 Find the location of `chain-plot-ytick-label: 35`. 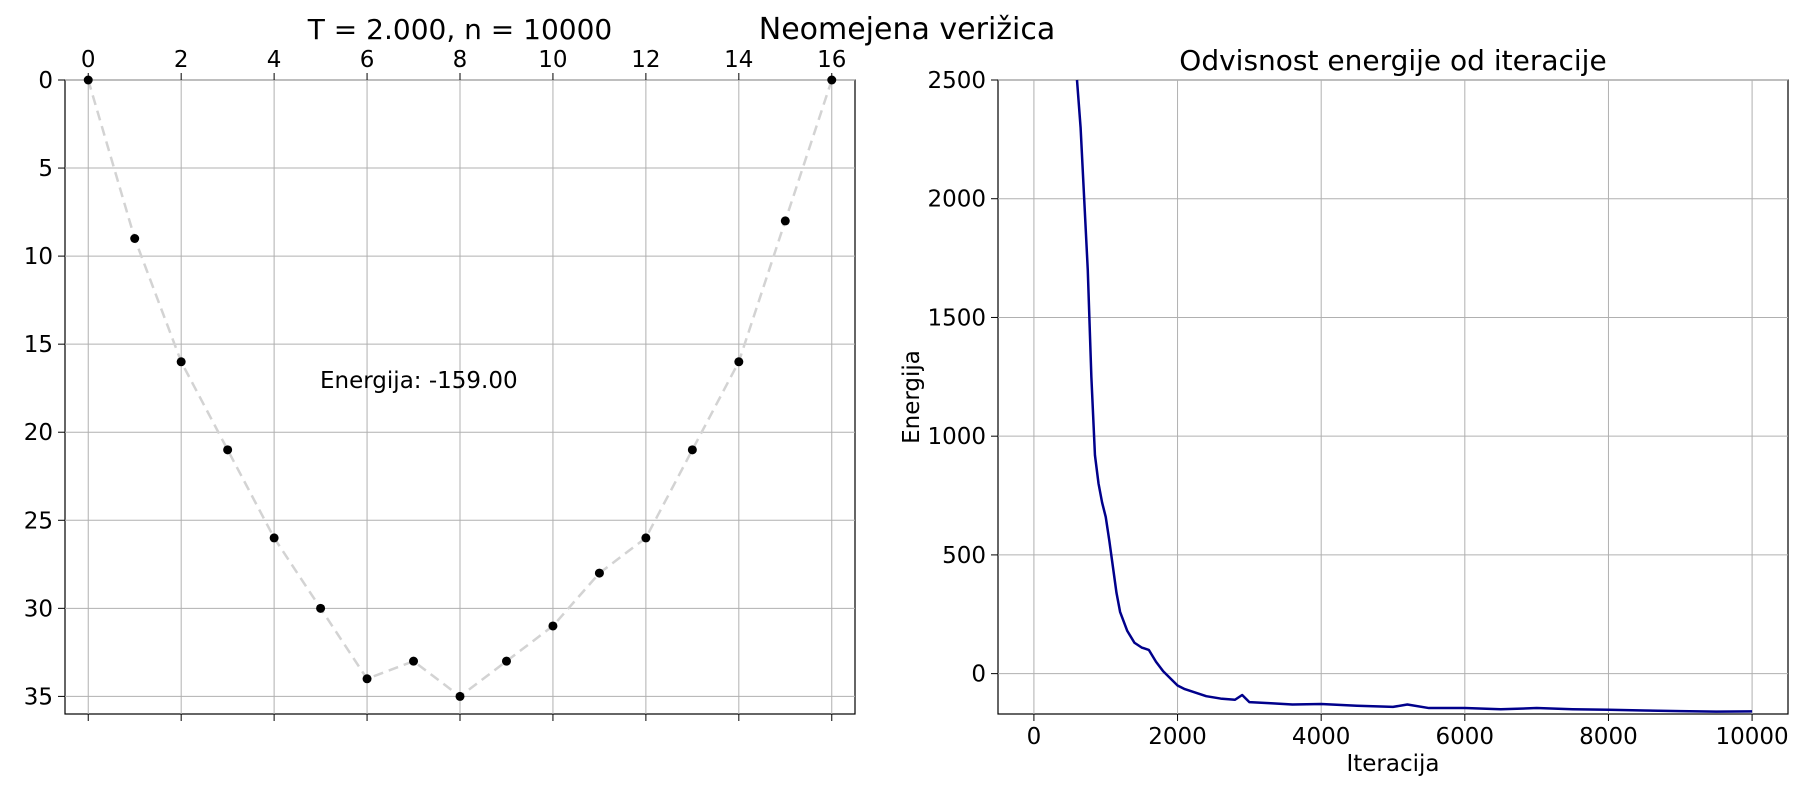

chain-plot-ytick-label: 35 is located at coordinates (38, 697).